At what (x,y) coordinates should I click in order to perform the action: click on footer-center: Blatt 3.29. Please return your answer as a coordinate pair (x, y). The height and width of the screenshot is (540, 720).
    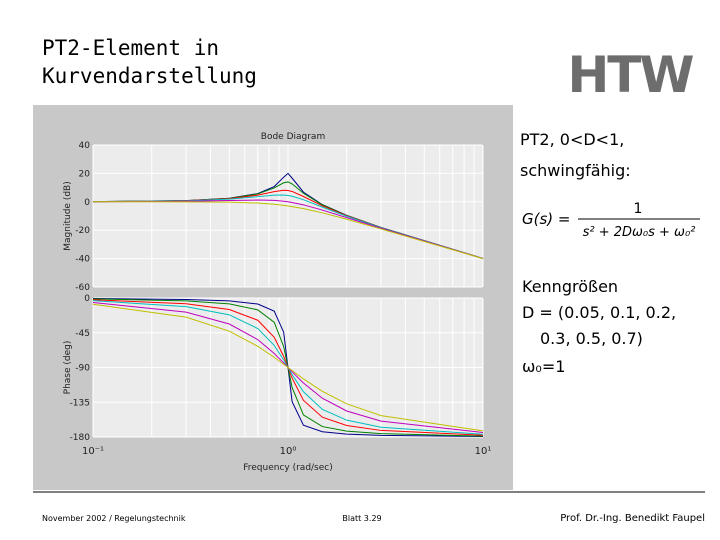
    Looking at the image, I should click on (361, 518).